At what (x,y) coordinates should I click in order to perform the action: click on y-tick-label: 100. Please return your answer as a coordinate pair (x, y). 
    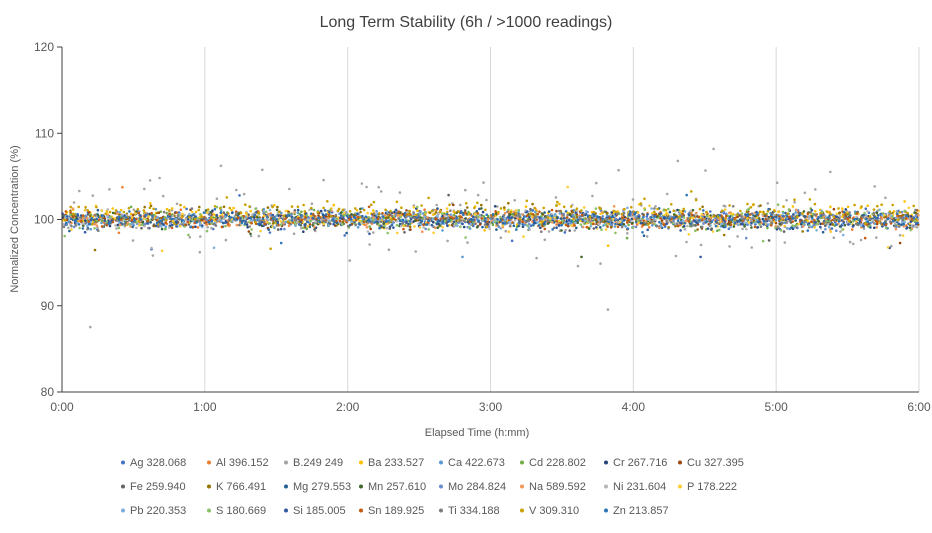
    Looking at the image, I should click on (44, 220).